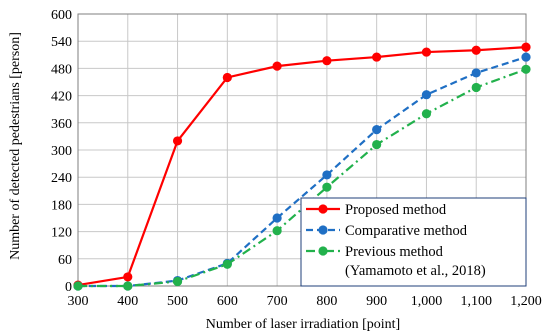  What do you see at coordinates (406, 231) in the screenshot?
I see `legend-label: Comparative method` at bounding box center [406, 231].